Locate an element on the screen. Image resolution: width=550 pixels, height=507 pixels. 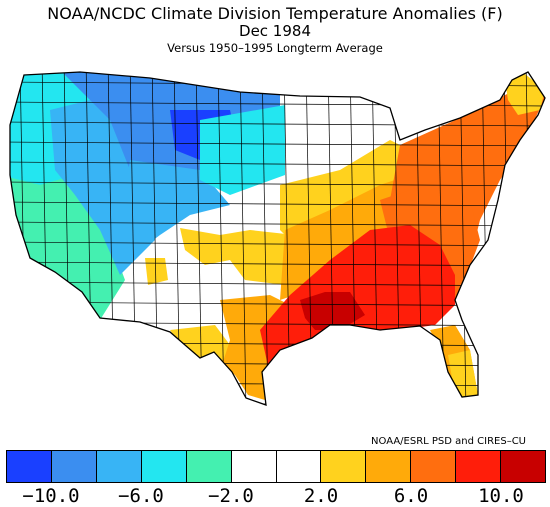
region-new-mexico is located at coordinates (156, 271).